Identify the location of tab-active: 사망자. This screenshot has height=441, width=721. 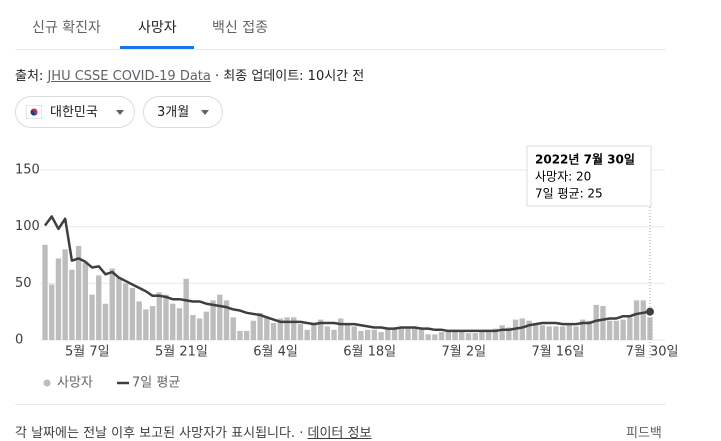
(157, 28).